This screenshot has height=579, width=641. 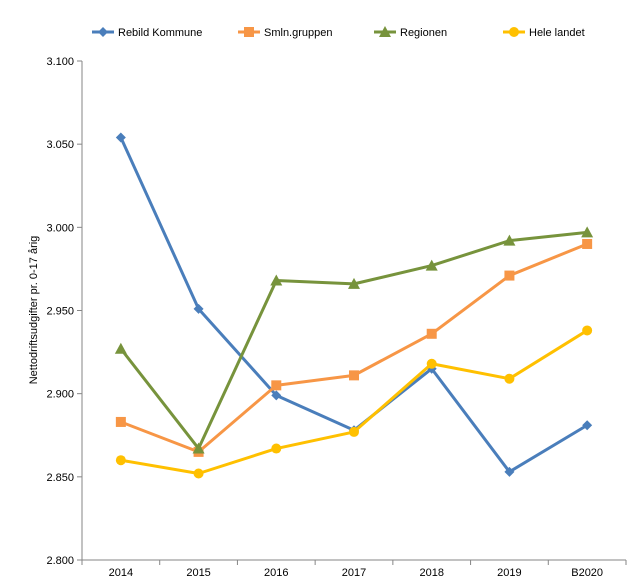 What do you see at coordinates (587, 573) in the screenshot?
I see `x-tick-label: B2020` at bounding box center [587, 573].